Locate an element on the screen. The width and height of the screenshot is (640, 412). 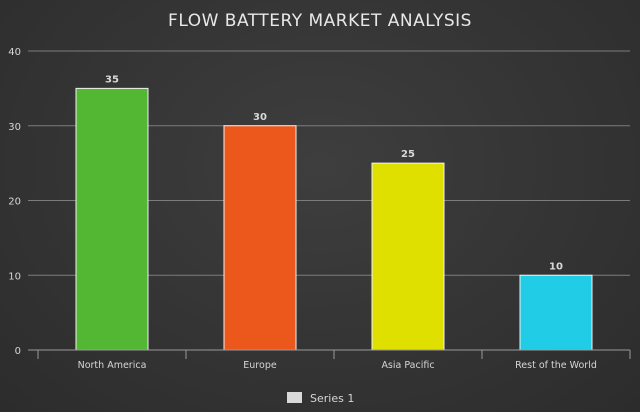
x-tick-label: Asia Pacific is located at coordinates (407, 365).